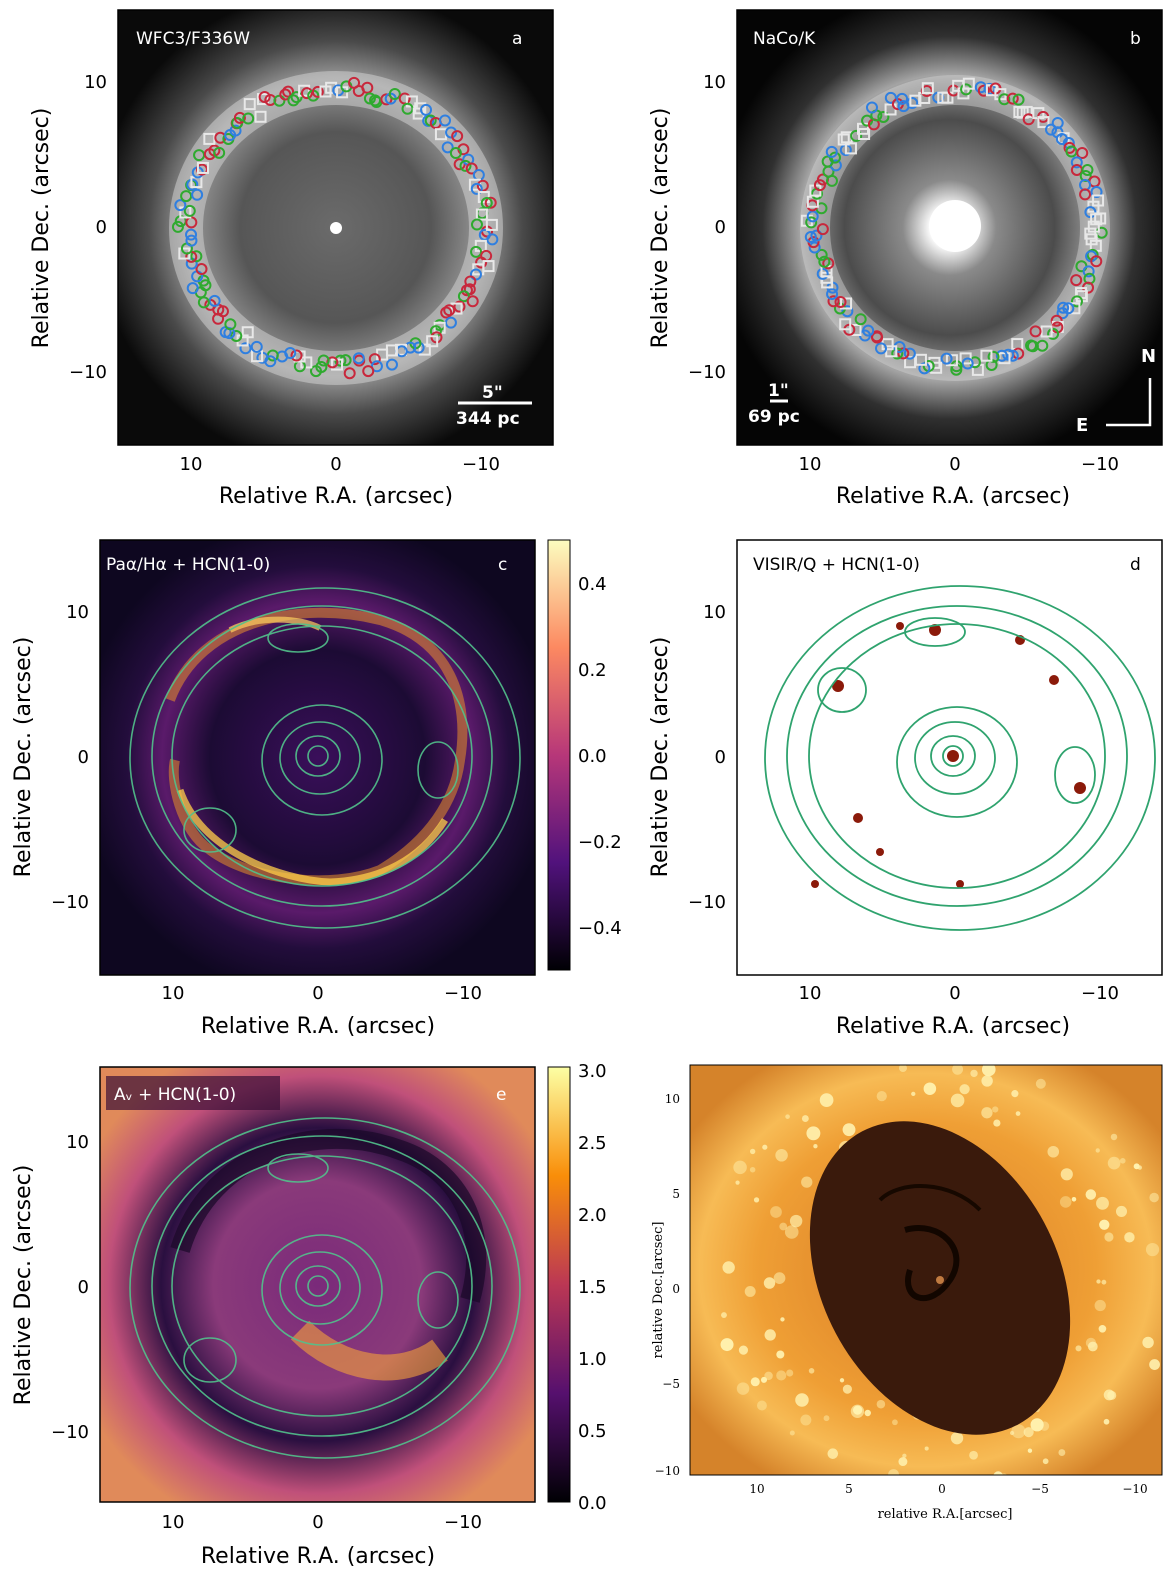 This screenshot has width=1176, height=1591. Describe the element at coordinates (720, 757) in the screenshot. I see `panel-d-ytick-0: 0` at that location.